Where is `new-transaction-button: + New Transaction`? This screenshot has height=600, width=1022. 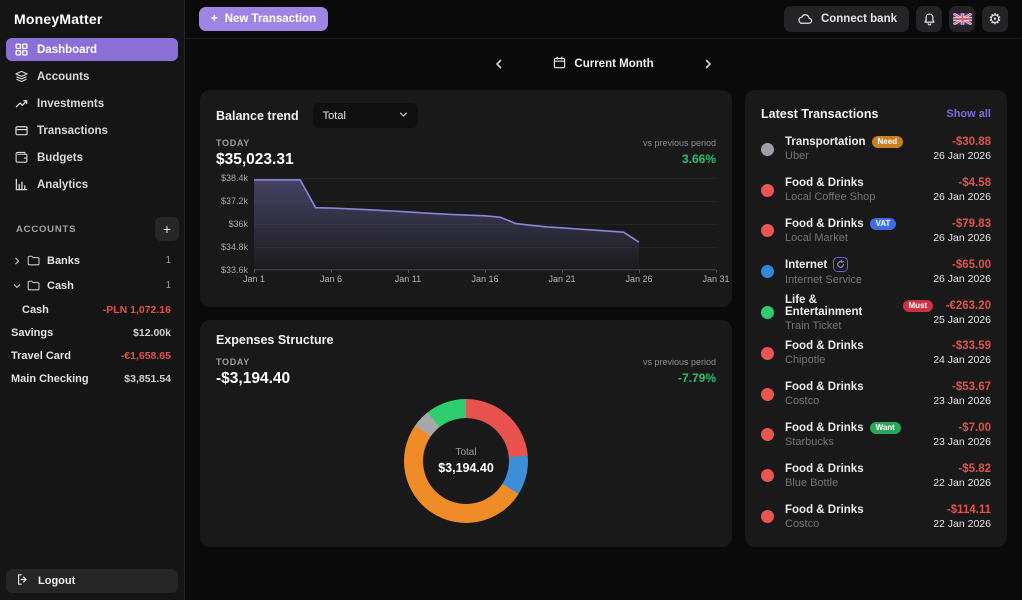
new-transaction-button: + New Transaction is located at coordinates (264, 19).